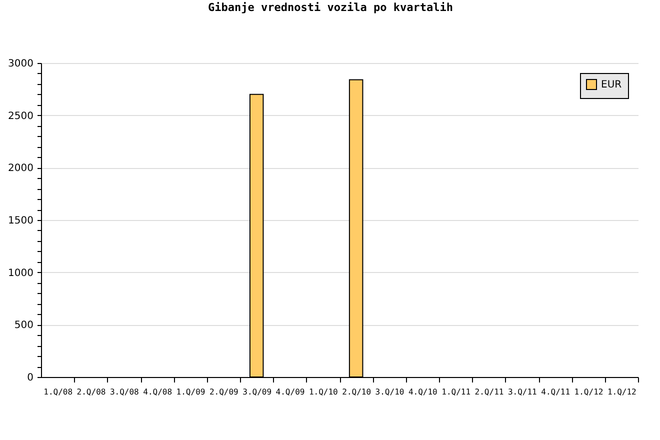  What do you see at coordinates (58, 392) in the screenshot?
I see `x-tick-label: 1.Q/08` at bounding box center [58, 392].